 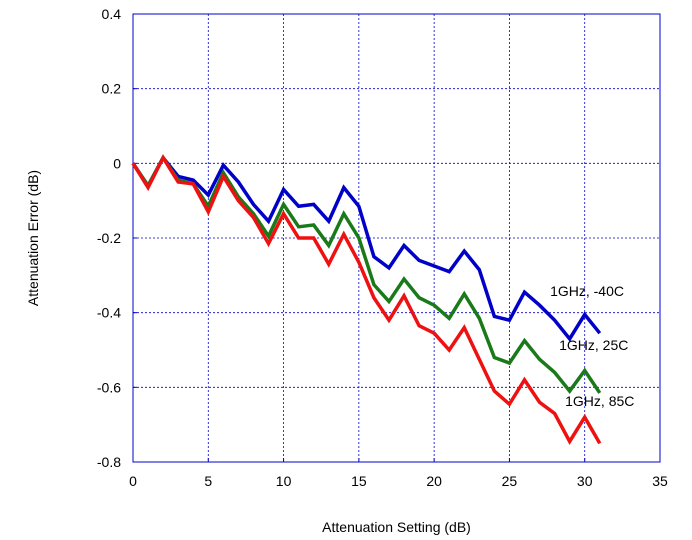 What do you see at coordinates (284, 481) in the screenshot?
I see `x-tick-label: 10` at bounding box center [284, 481].